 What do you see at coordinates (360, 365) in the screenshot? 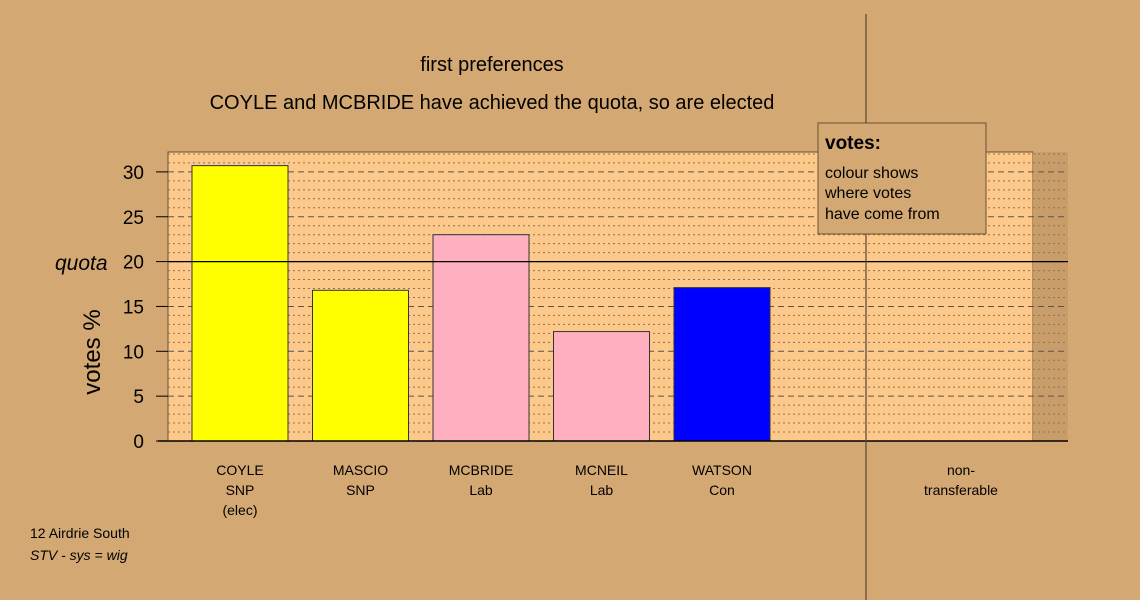
I see `bar-mascio` at bounding box center [360, 365].